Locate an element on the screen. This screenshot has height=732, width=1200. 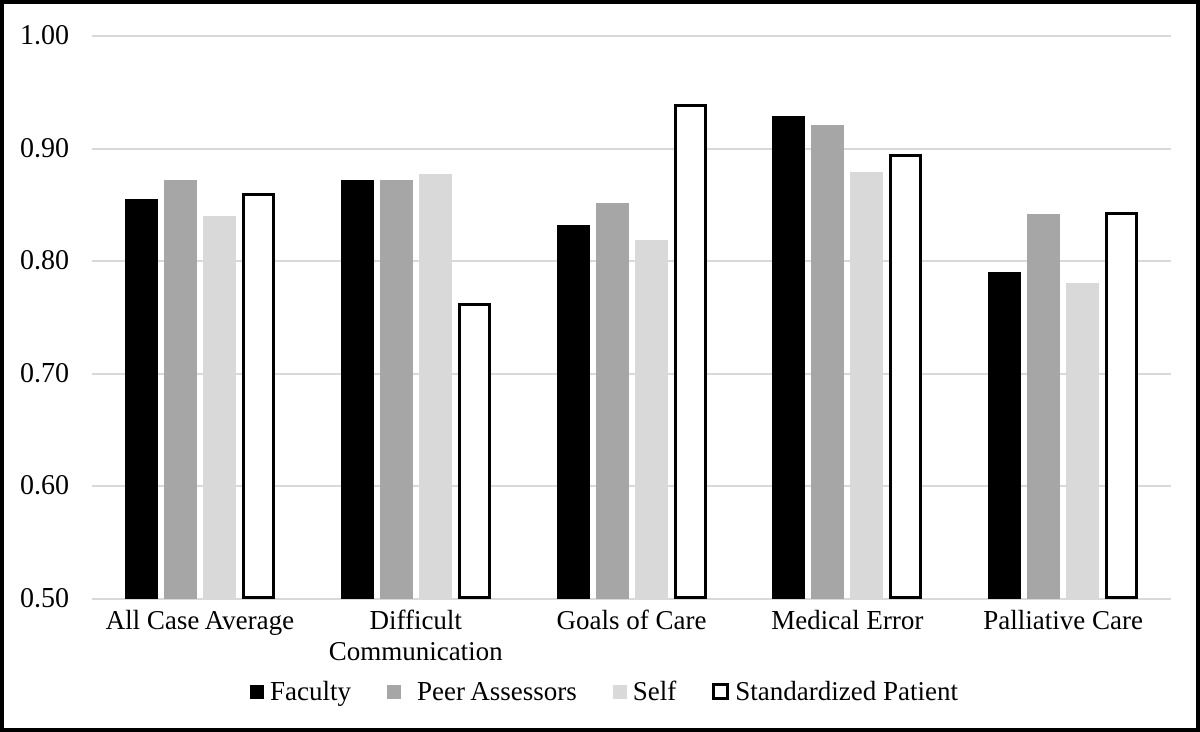
y-axis-tick-label: 0.70 is located at coordinates (44, 373).